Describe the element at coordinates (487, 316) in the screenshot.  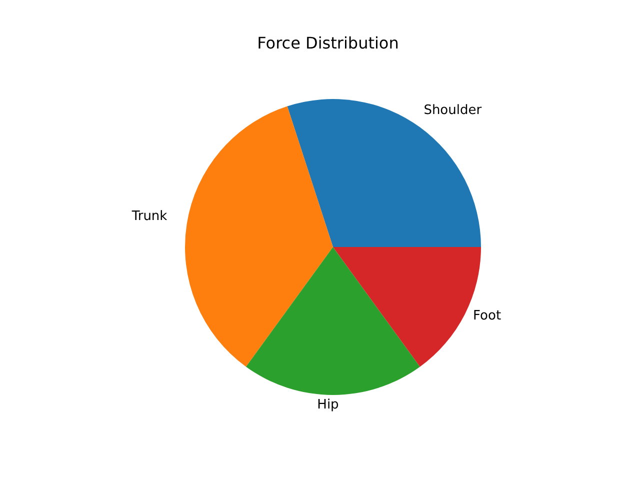
I see `slice-label: Foot` at that location.